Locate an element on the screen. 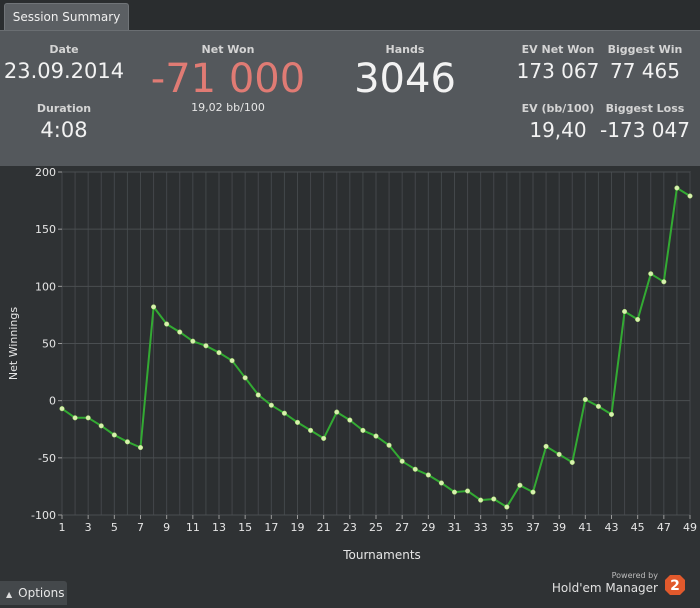 Image resolution: width=700 pixels, height=608 pixels. caret-up-icon: ▲ is located at coordinates (9, 594).